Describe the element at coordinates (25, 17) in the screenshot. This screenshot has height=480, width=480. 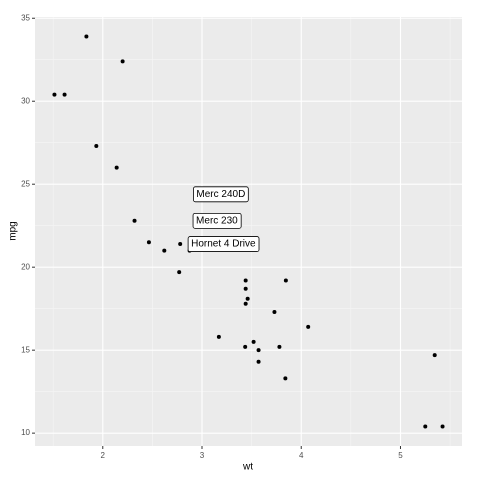
I see `y-tick-label: 35` at that location.